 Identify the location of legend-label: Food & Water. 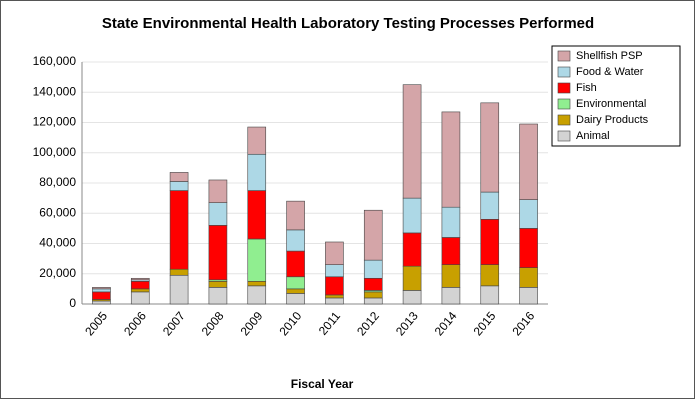
(610, 72).